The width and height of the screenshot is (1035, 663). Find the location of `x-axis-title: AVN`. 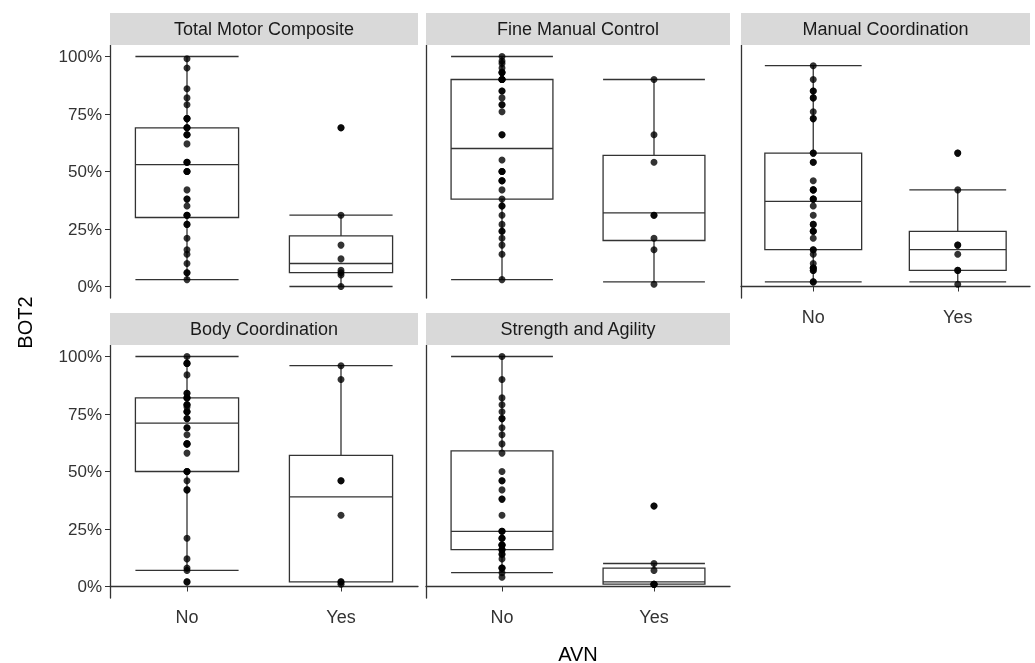

x-axis-title: AVN is located at coordinates (578, 653).